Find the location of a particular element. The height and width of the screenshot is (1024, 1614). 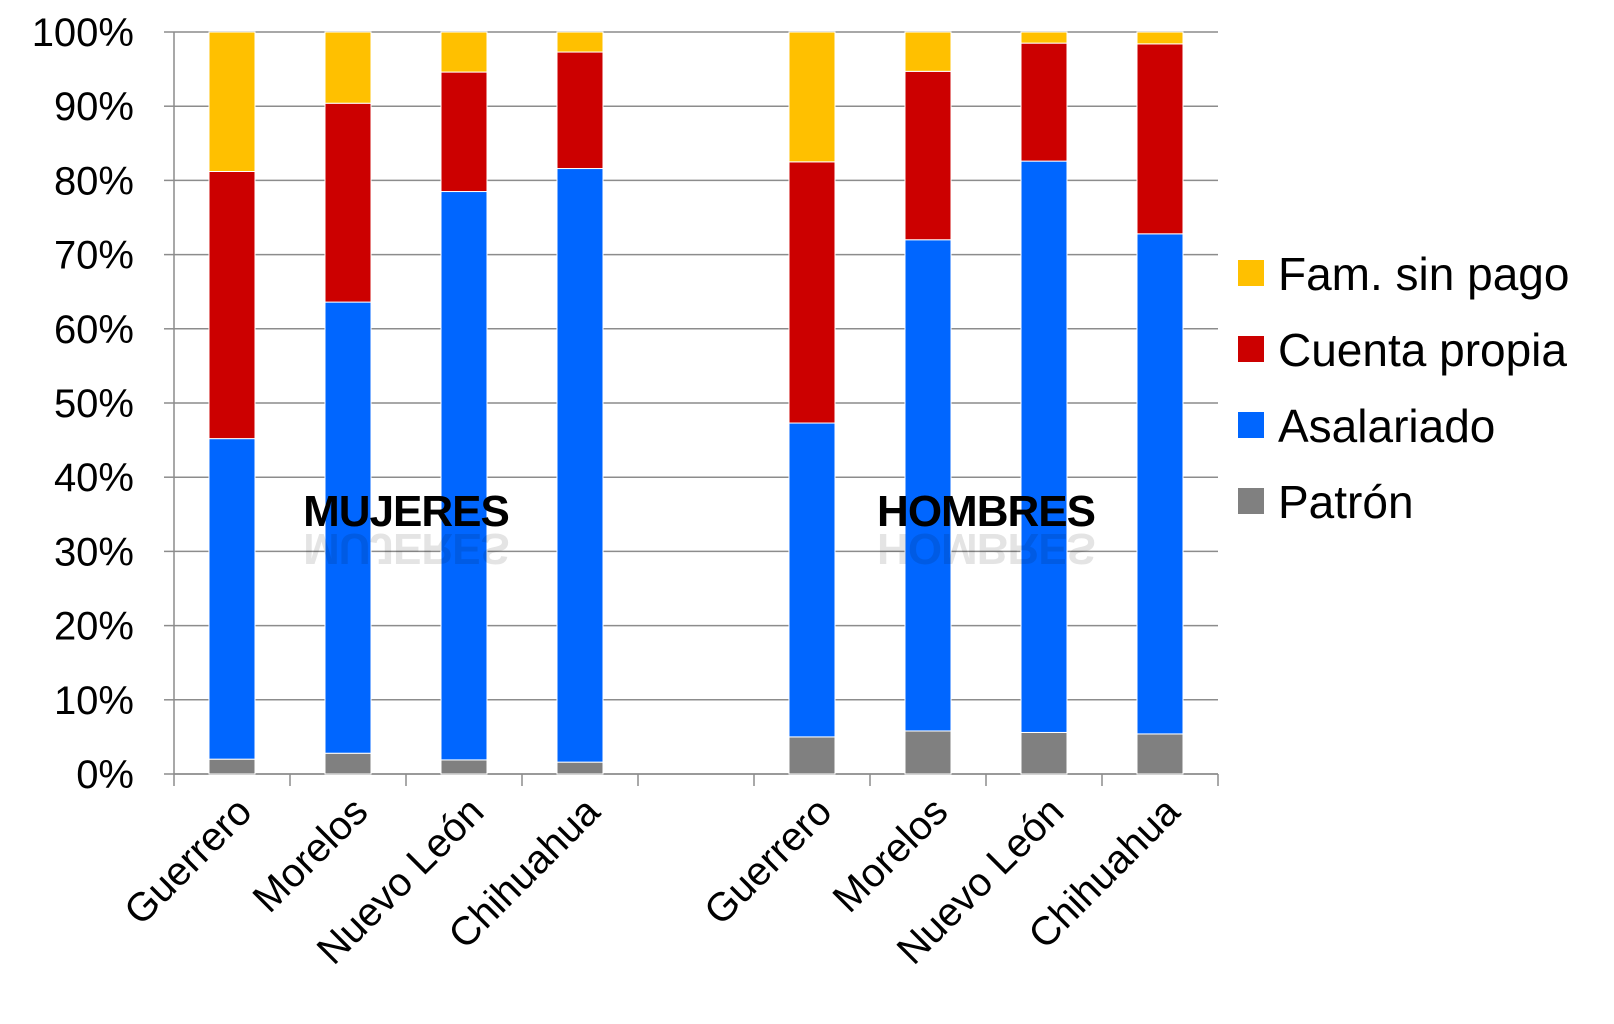

legend-label-patron: Patrón is located at coordinates (1346, 502).